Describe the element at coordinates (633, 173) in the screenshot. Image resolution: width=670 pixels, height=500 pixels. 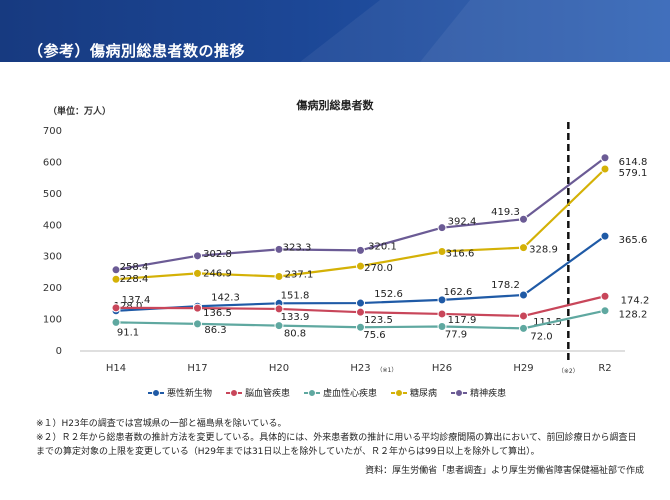
I see `data-label: 579.1` at that location.